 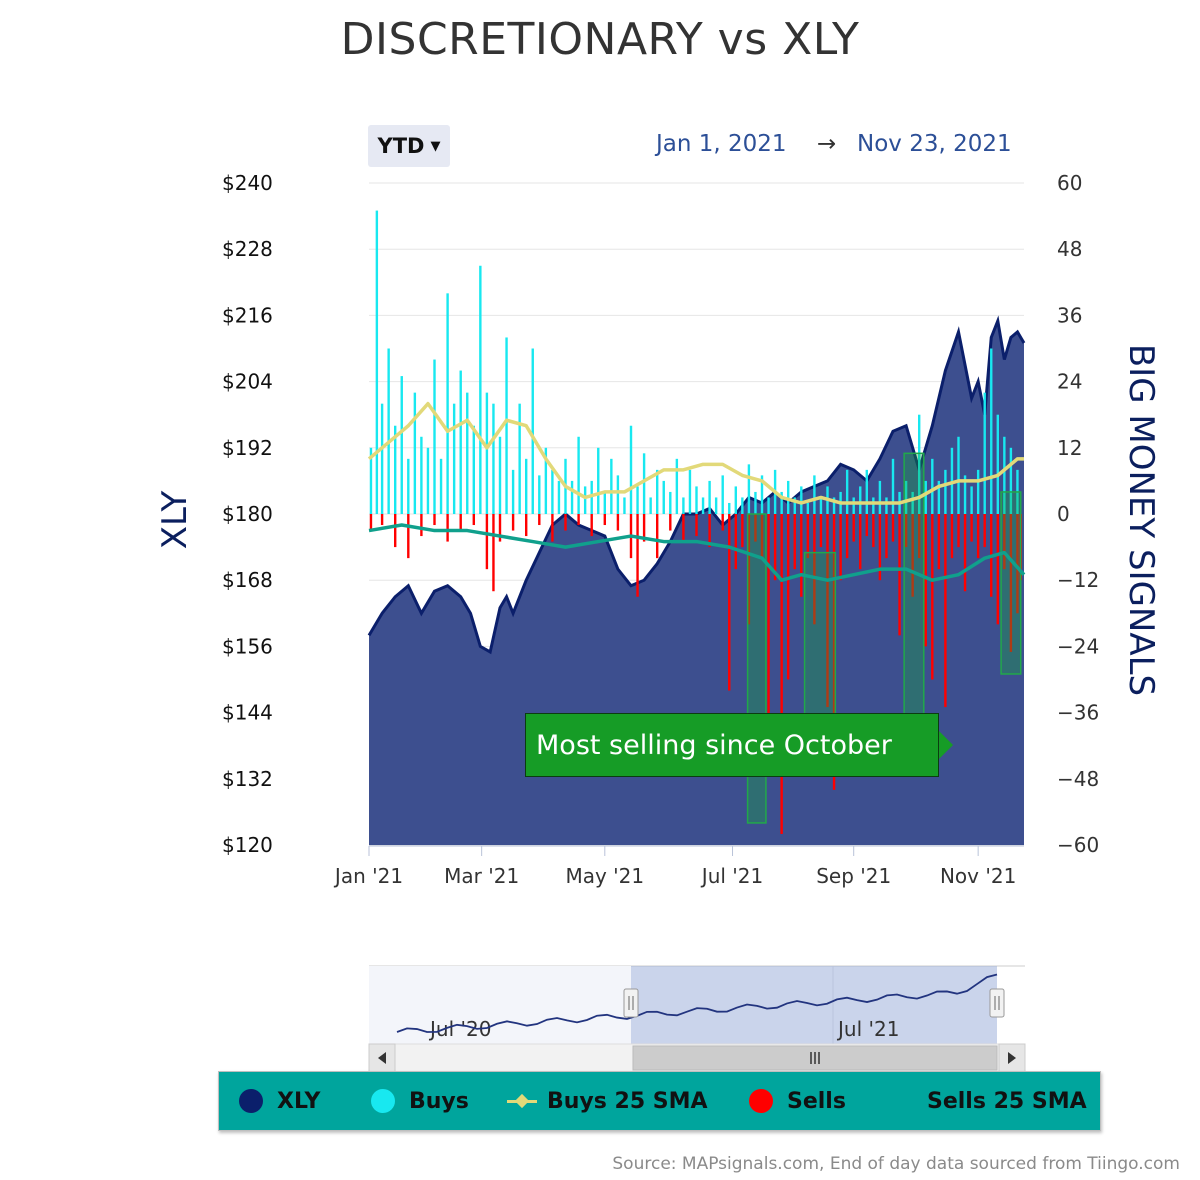 What do you see at coordinates (978, 876) in the screenshot?
I see `x-axis-tick-label: Nov '21` at bounding box center [978, 876].